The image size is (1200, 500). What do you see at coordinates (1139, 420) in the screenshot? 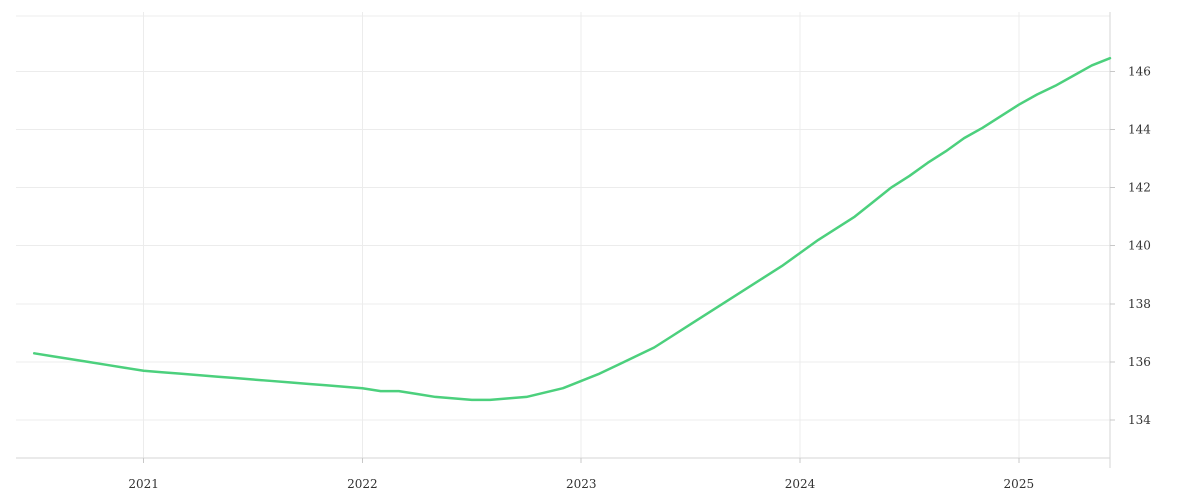
I see `y-tick-label-134: 134` at bounding box center [1139, 420].